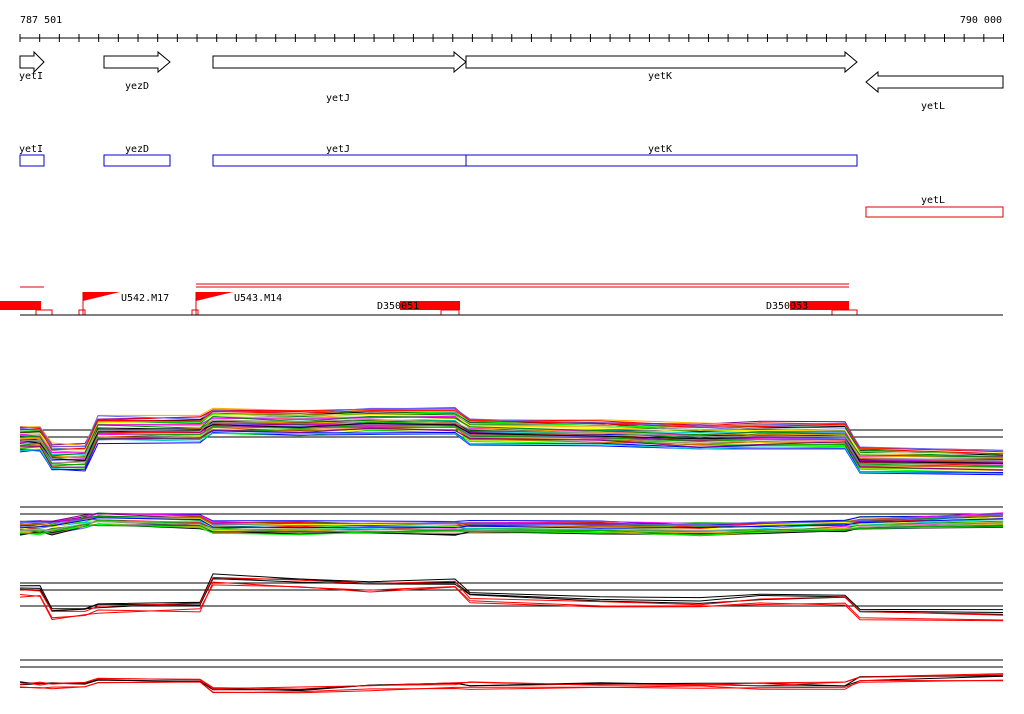  What do you see at coordinates (398, 306) in the screenshot?
I see `feature-label: D350051` at bounding box center [398, 306].